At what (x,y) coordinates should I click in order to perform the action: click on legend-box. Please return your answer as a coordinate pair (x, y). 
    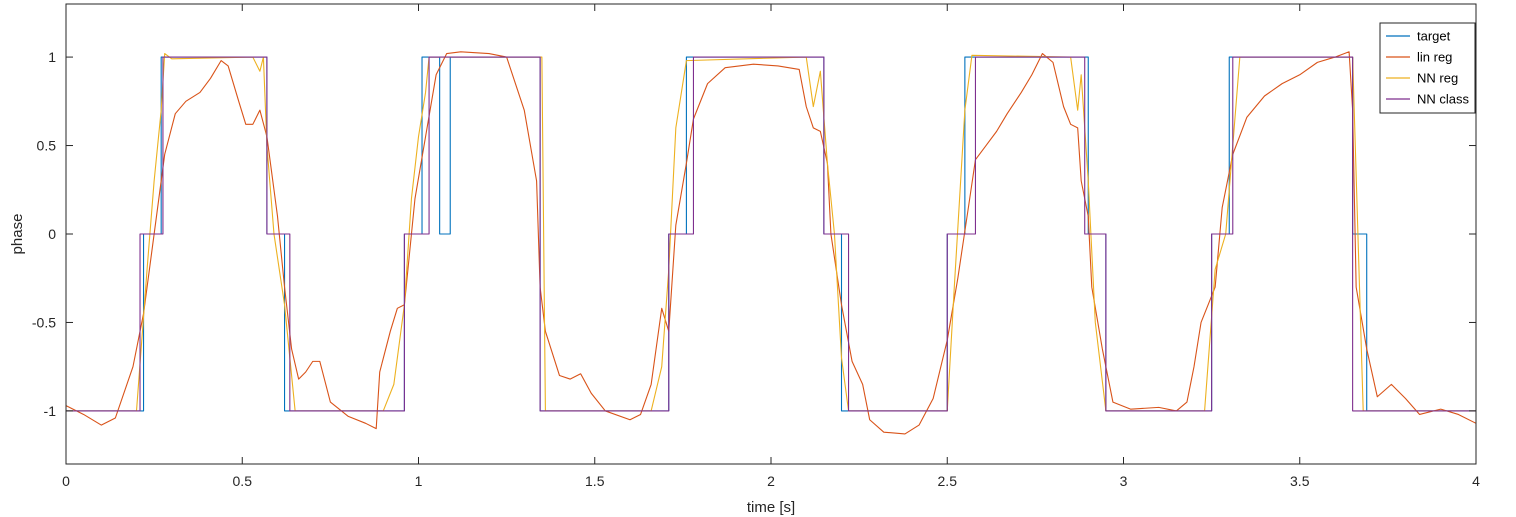
    Looking at the image, I should click on (1427, 68).